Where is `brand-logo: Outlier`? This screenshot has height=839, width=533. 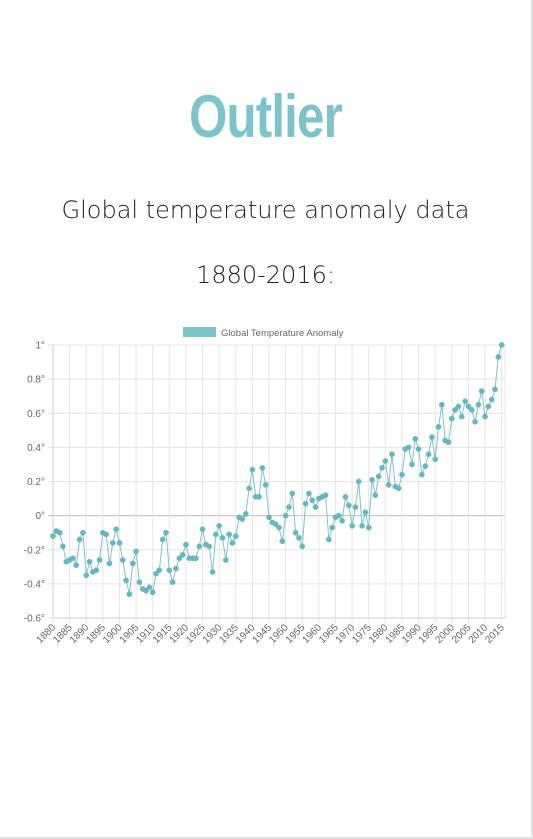 brand-logo: Outlier is located at coordinates (266, 116).